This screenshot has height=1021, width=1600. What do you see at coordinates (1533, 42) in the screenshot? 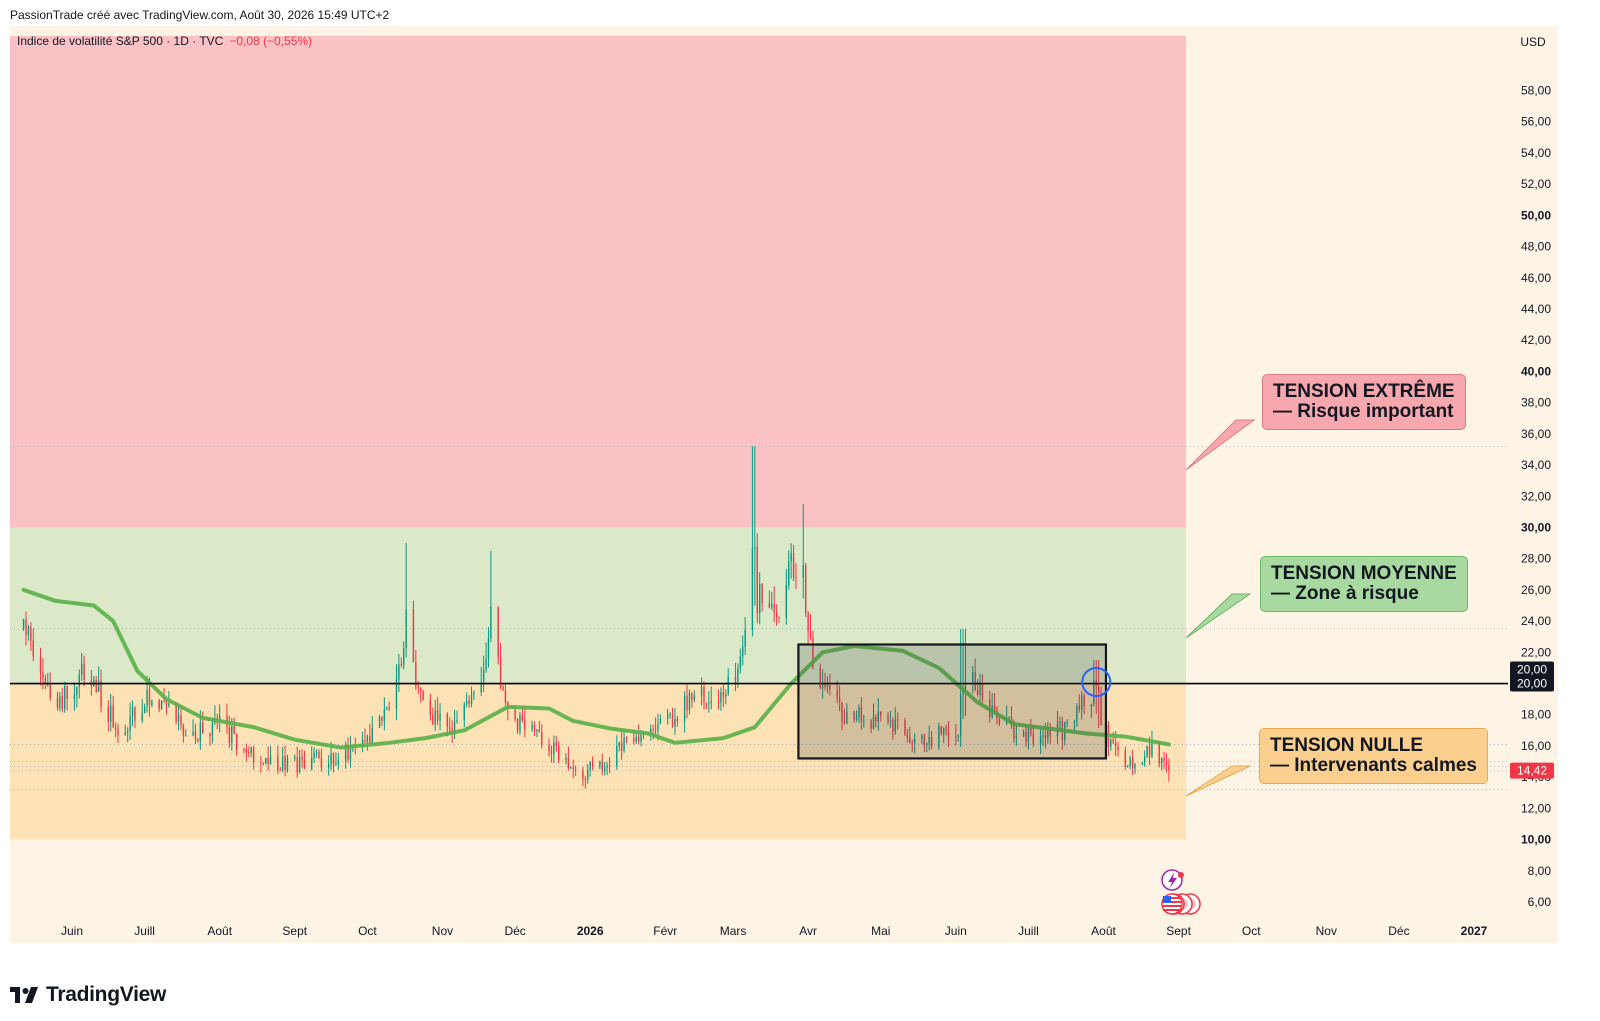
I see `currency-label: USD` at bounding box center [1533, 42].